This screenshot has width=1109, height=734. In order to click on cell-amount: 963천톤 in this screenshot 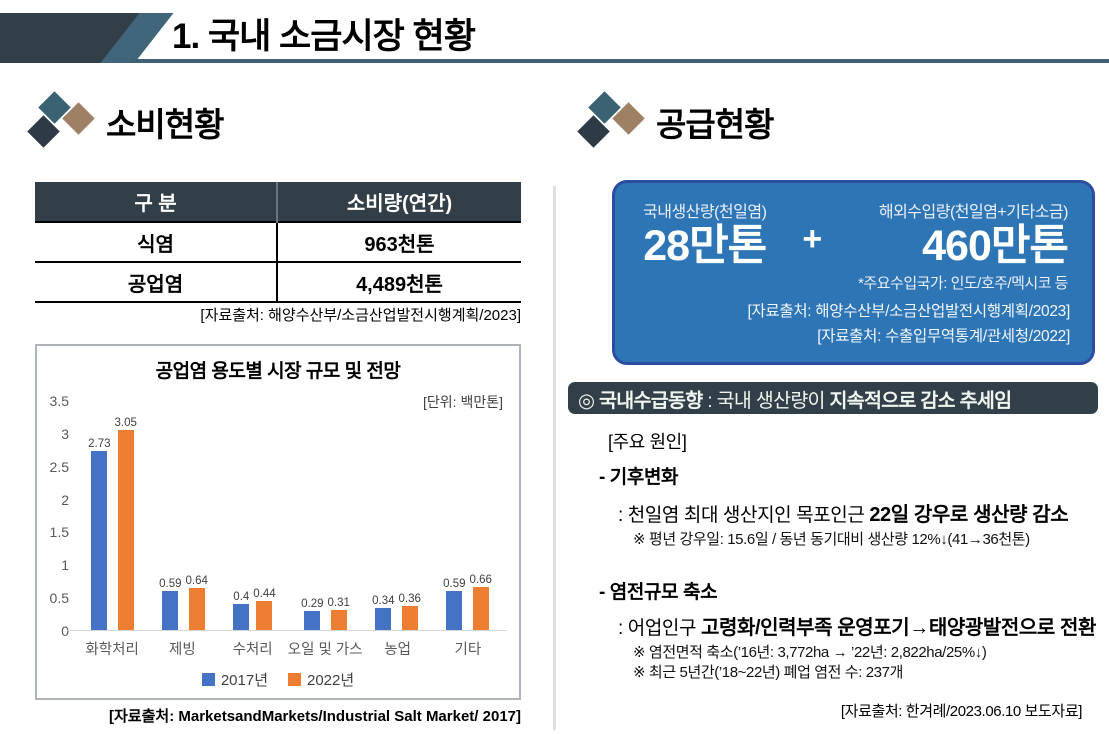, I will do `click(399, 242)`.